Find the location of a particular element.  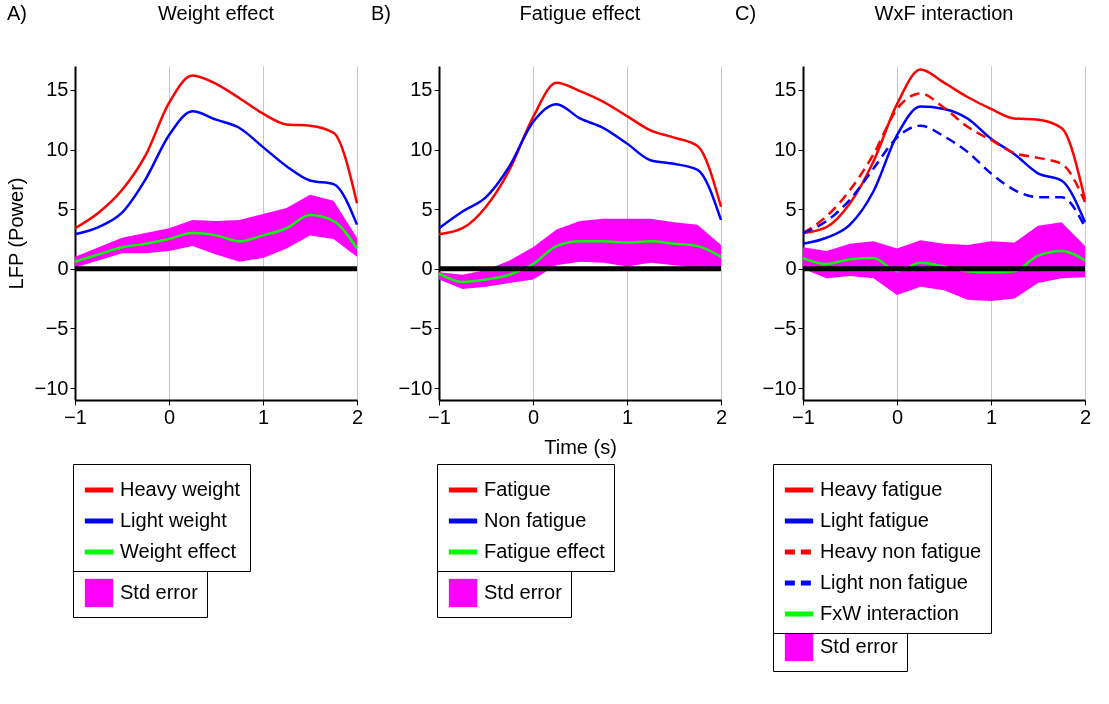

legend-label: Heavy fatigue is located at coordinates (881, 489).